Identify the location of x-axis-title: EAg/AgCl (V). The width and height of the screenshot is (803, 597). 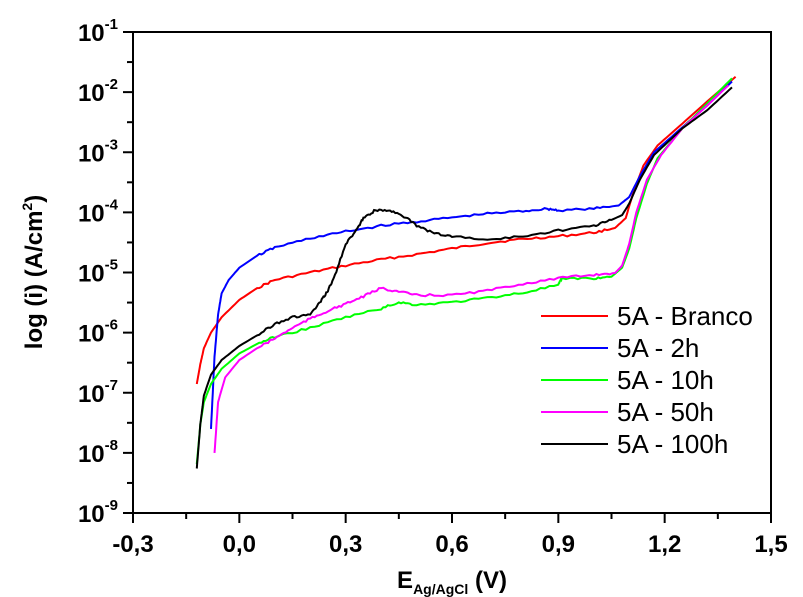
(452, 582).